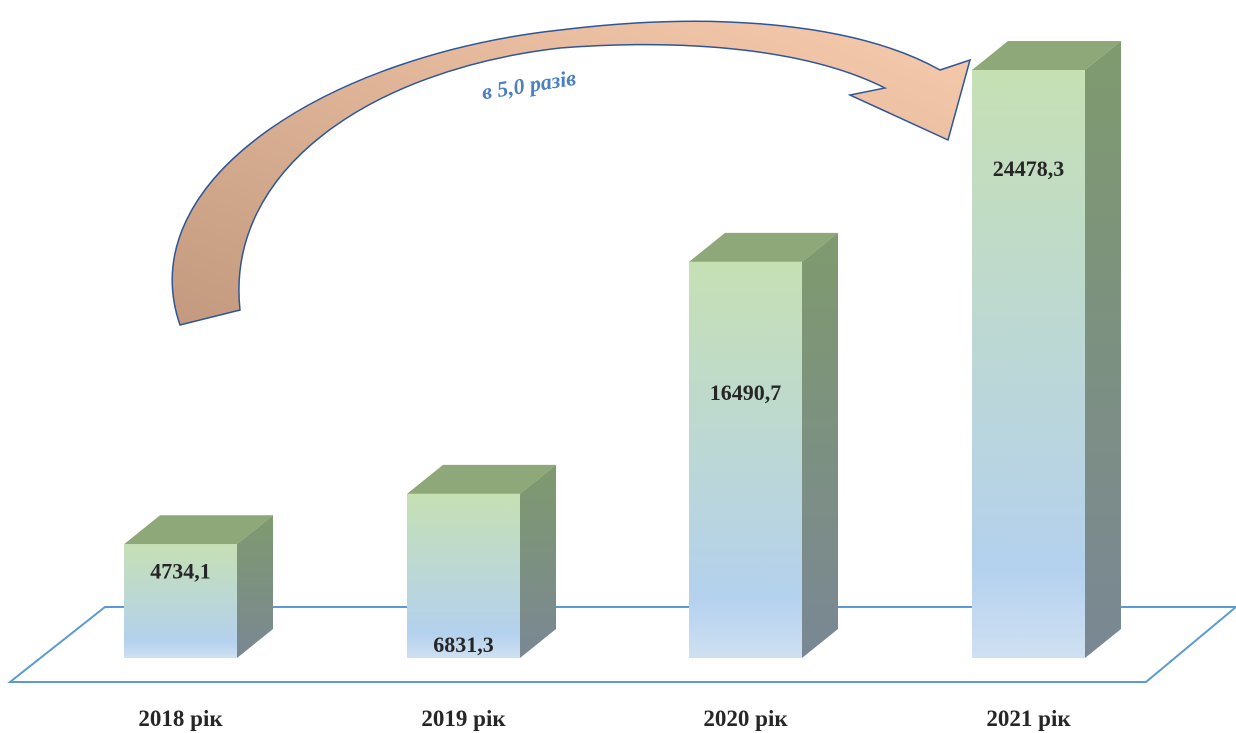 The image size is (1236, 733). What do you see at coordinates (529, 85) in the screenshot?
I see `growth-annotation: в 5,0 разів` at bounding box center [529, 85].